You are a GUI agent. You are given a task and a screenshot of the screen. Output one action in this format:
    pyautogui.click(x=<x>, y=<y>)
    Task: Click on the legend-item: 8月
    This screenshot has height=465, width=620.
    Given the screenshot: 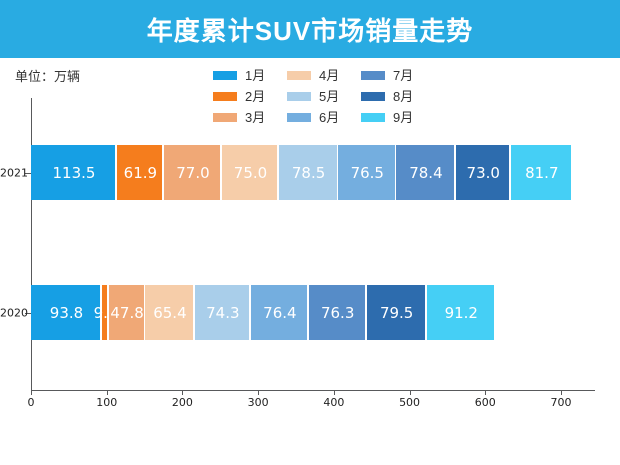 What is the action you would take?
    pyautogui.click(x=387, y=96)
    